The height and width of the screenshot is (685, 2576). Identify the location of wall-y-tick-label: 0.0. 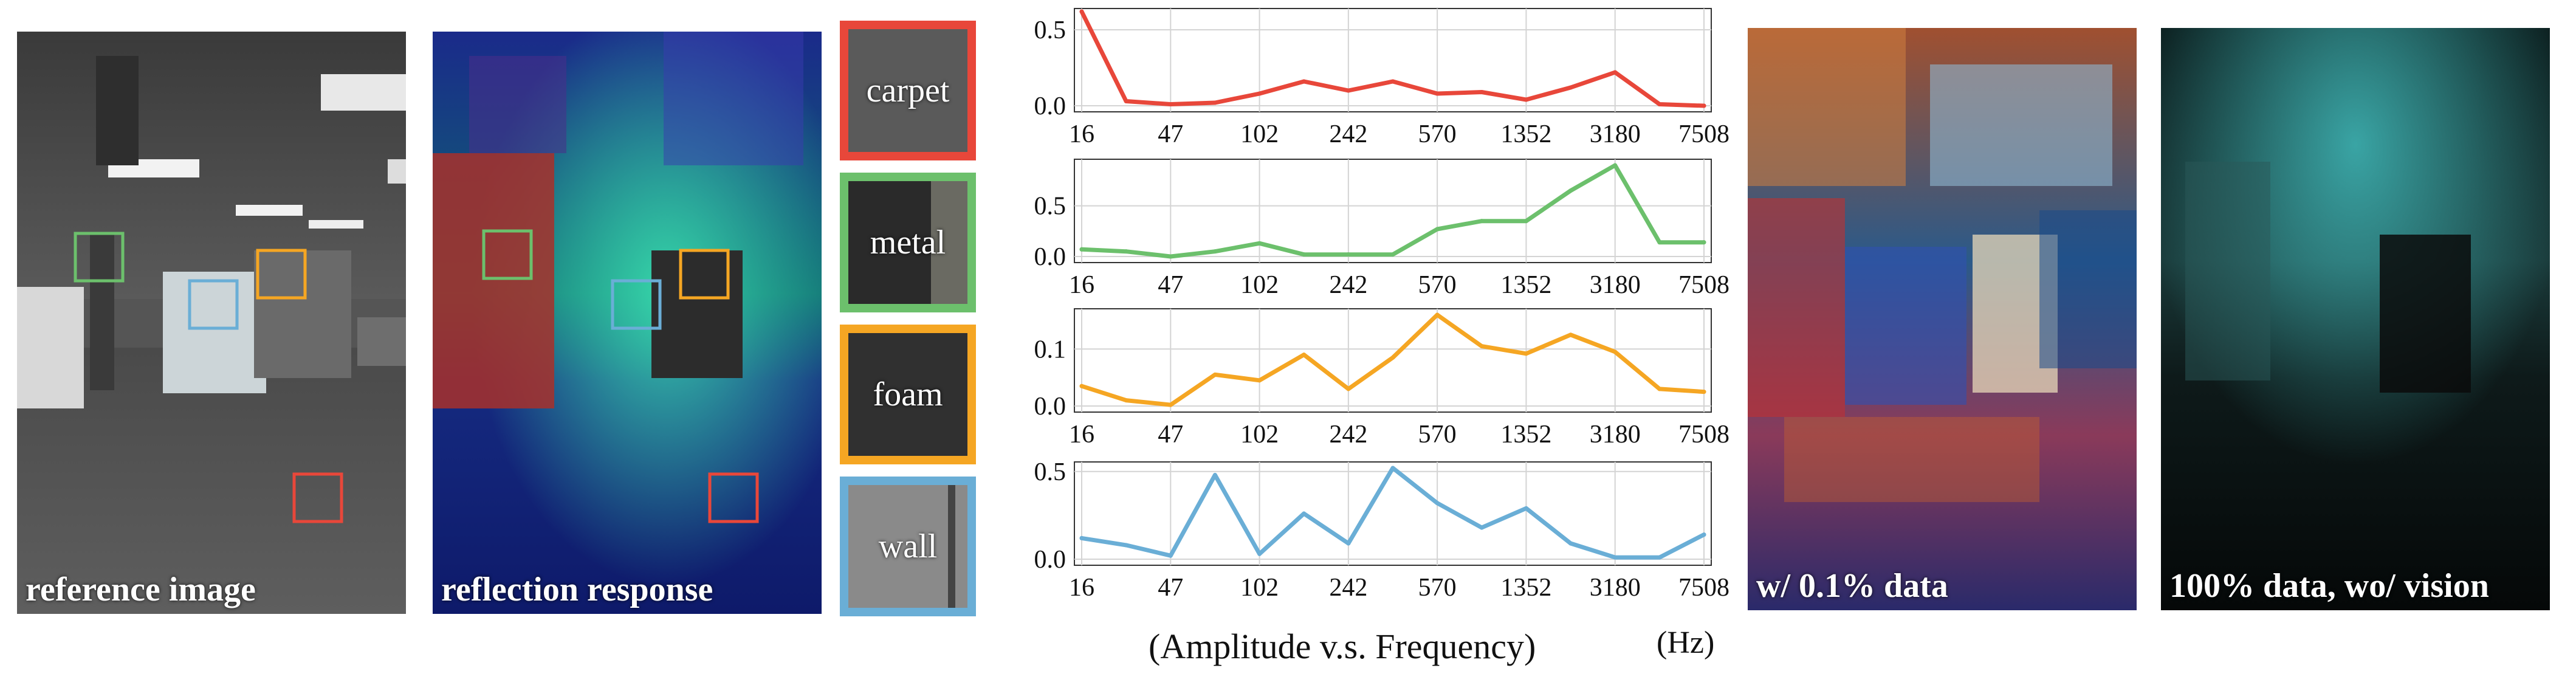
(1050, 560).